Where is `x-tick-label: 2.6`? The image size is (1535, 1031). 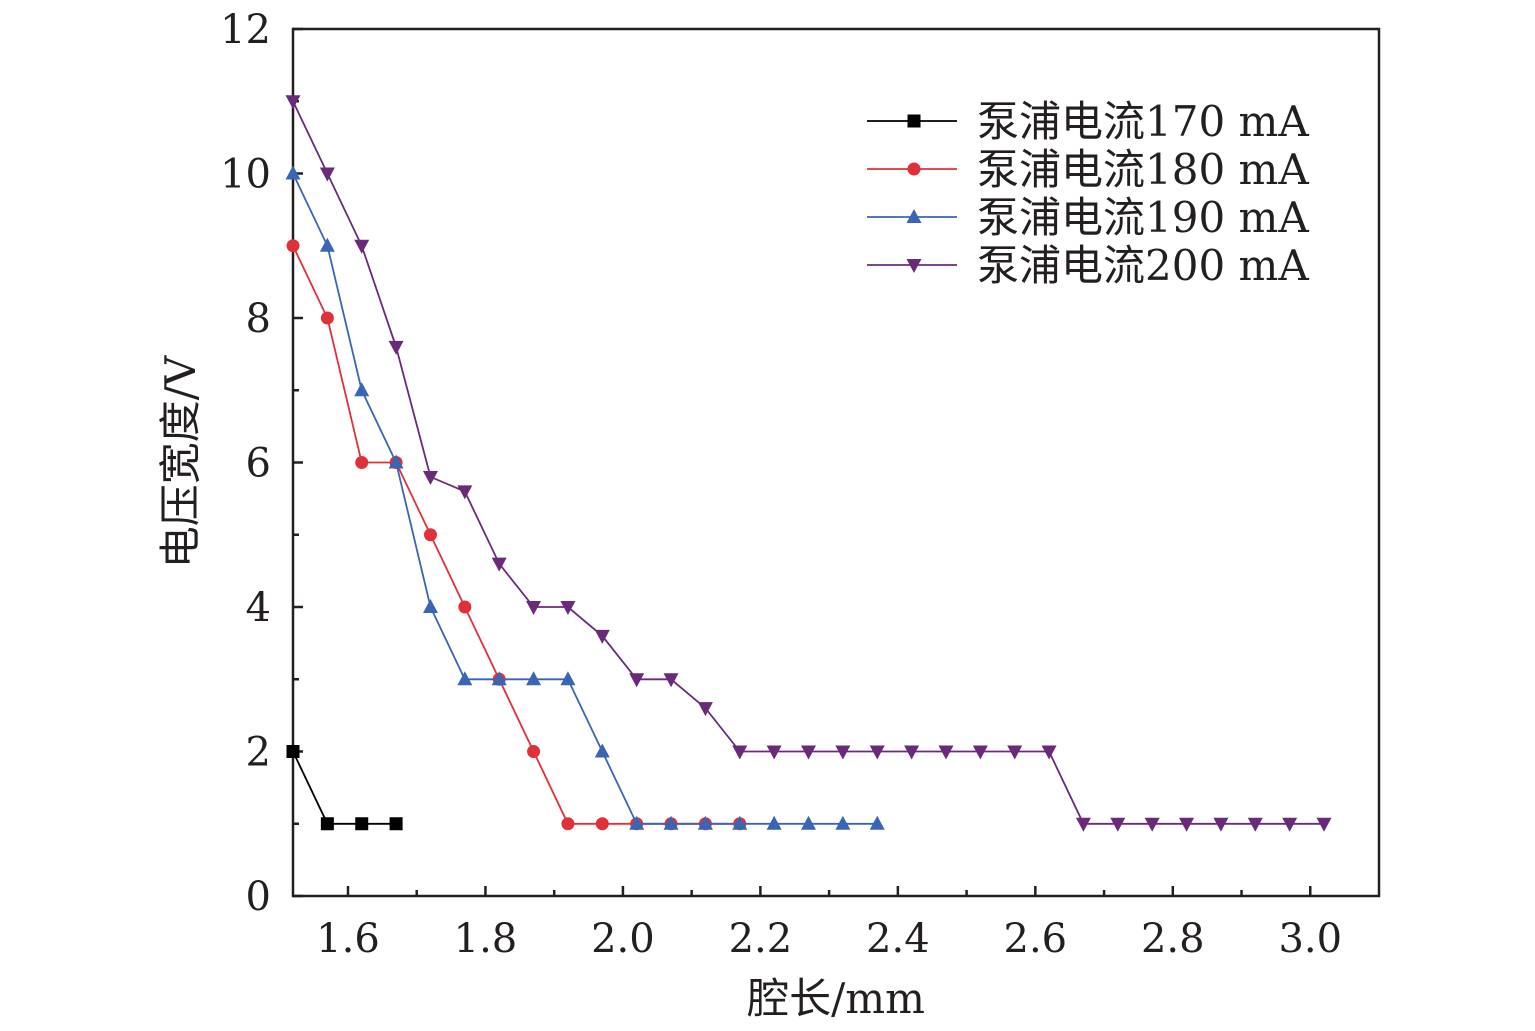
x-tick-label: 2.6 is located at coordinates (1036, 939).